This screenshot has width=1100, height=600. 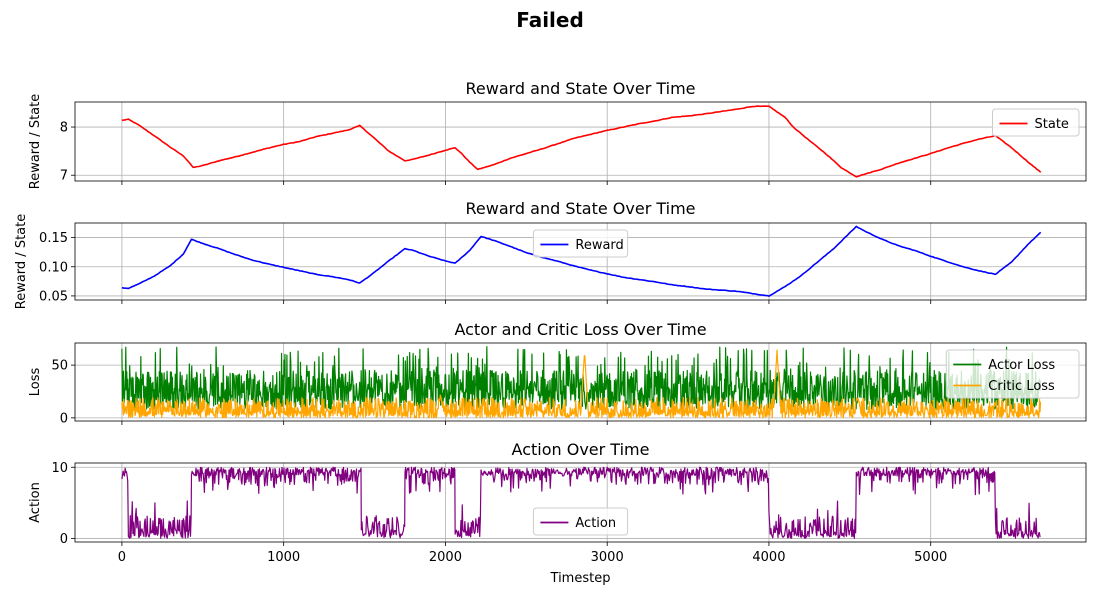 I want to click on panel-title: Actor and Critic Loss Over Time, so click(x=580, y=329).